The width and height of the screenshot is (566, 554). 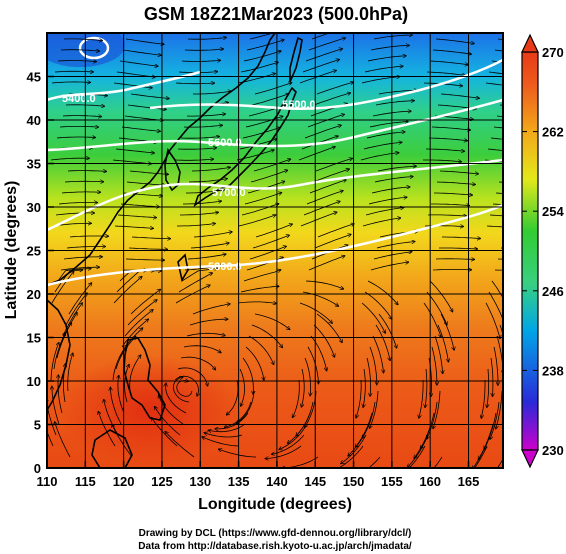 I want to click on indochina-coastline, so click(x=59, y=355).